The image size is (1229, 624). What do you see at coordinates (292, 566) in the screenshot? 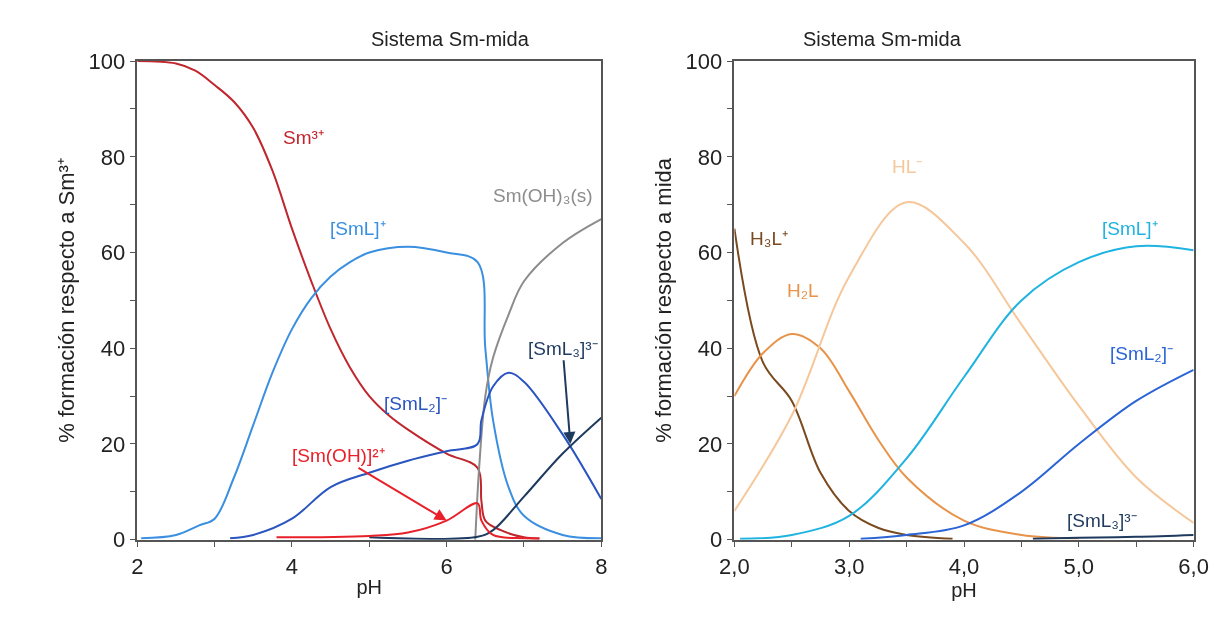
I see `x-tick-label: 4` at bounding box center [292, 566].